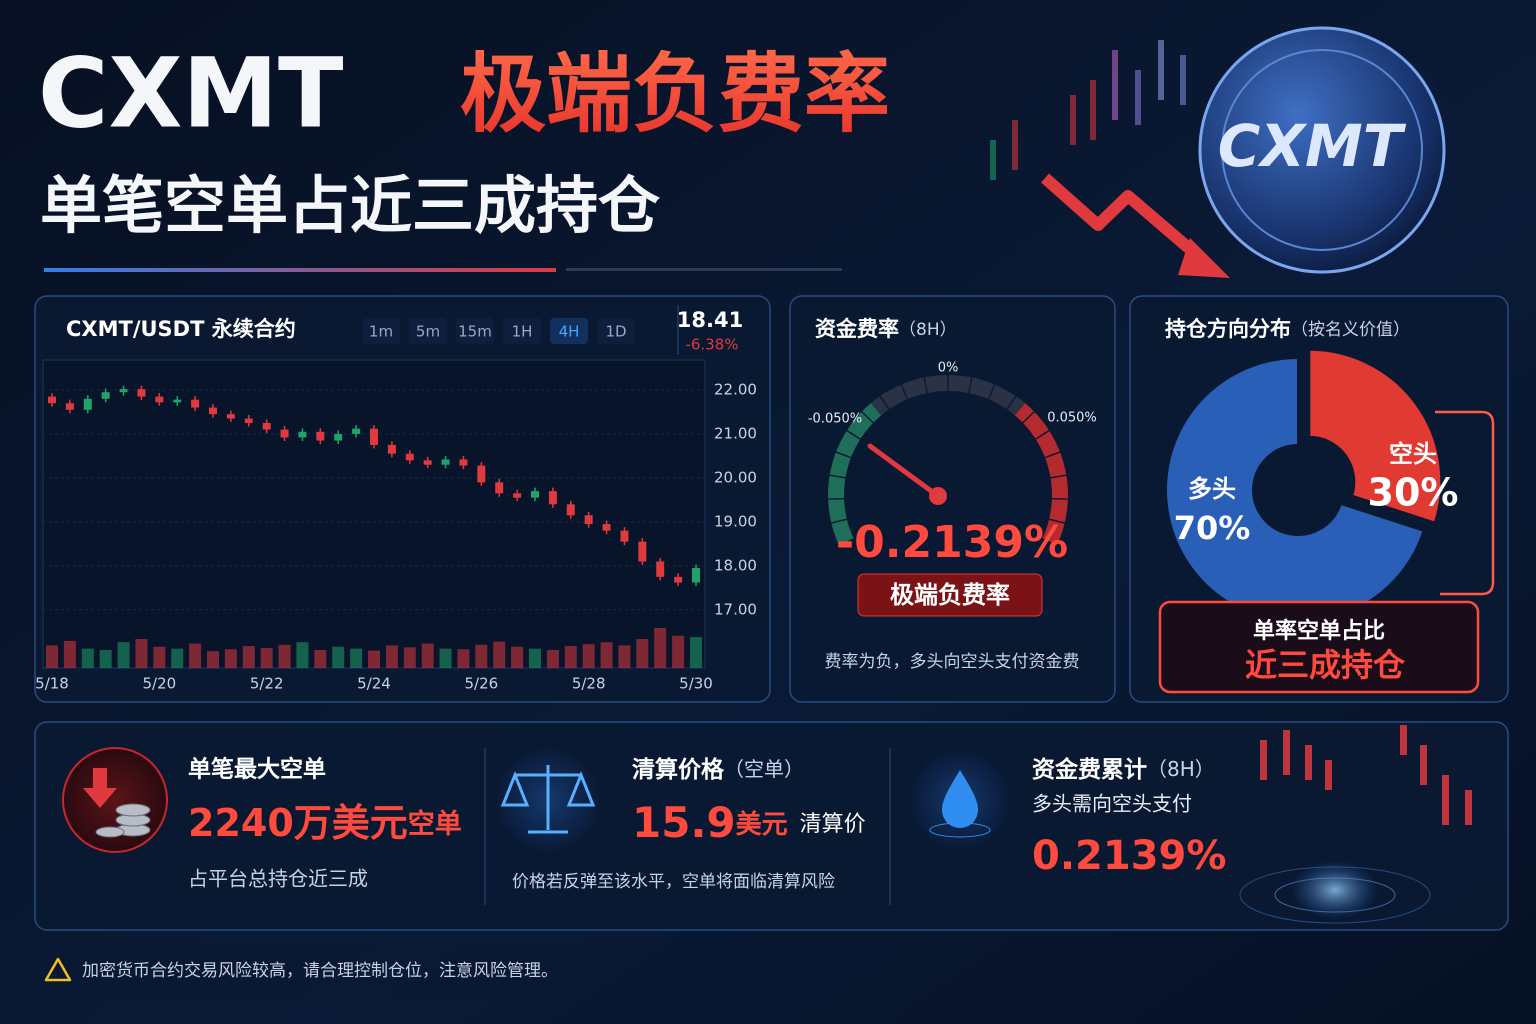 The image size is (1536, 1024). I want to click on slice-value: 30%, so click(1413, 493).